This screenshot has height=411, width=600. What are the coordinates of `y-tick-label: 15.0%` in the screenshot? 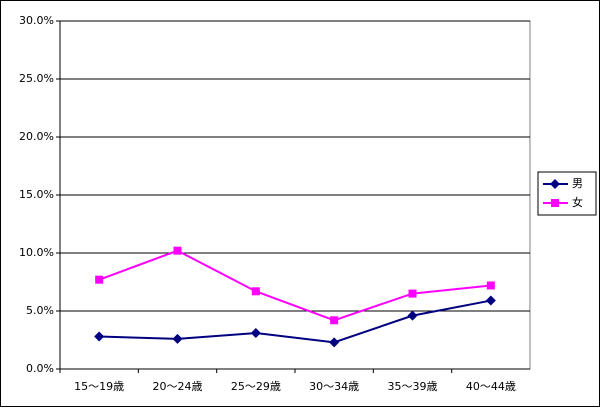 It's located at (36, 194).